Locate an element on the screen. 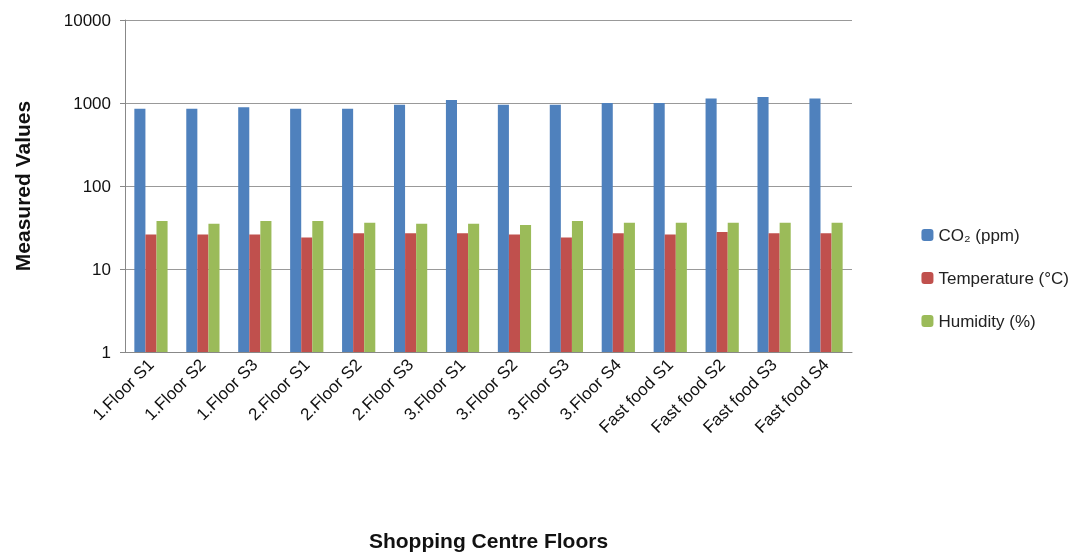 This screenshot has width=1084, height=556. legend-label: CO₂ (ppm) is located at coordinates (979, 235).